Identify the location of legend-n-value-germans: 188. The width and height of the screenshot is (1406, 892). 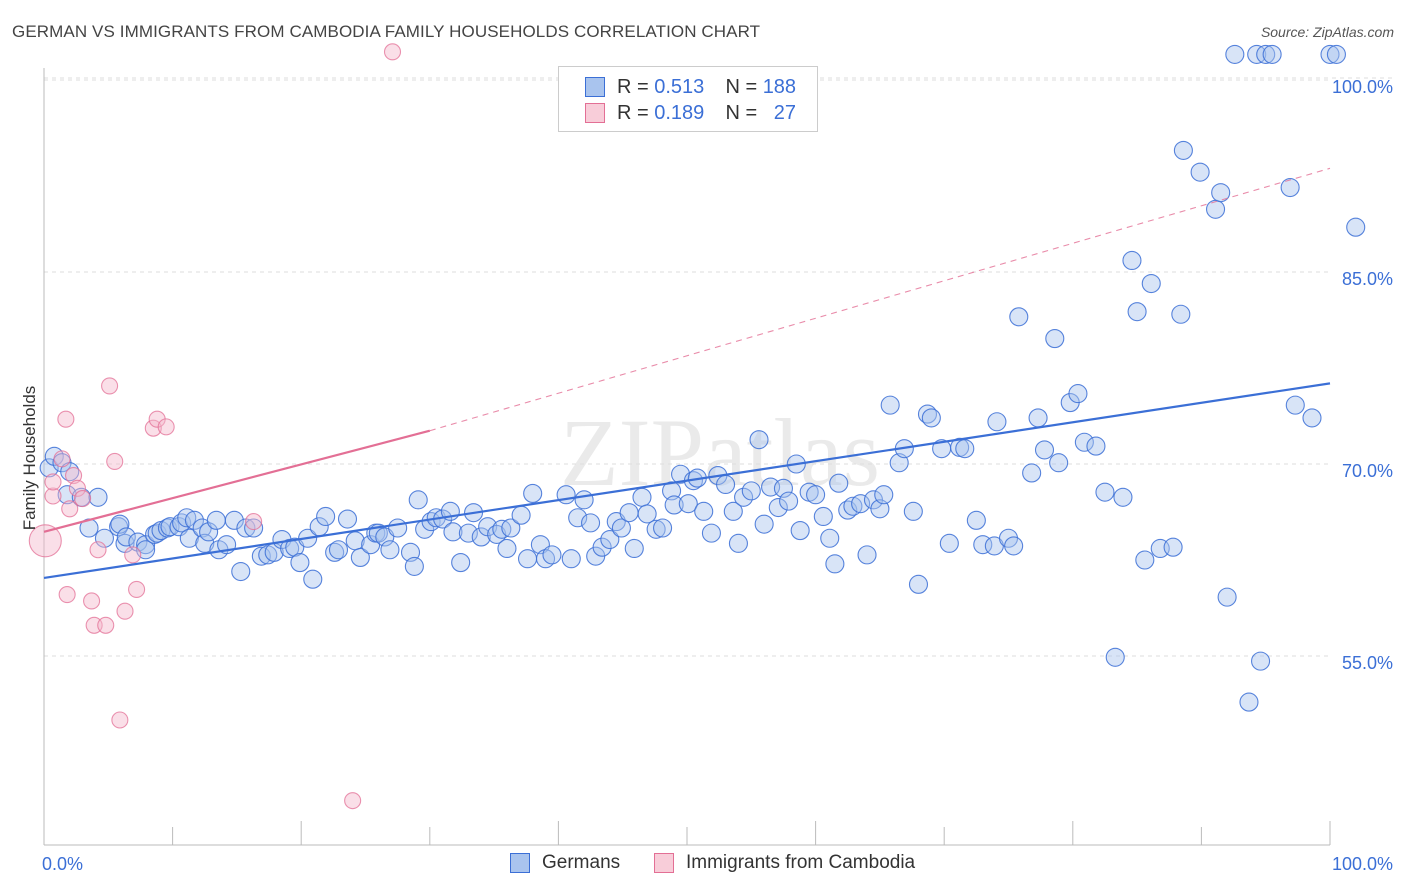
(779, 86).